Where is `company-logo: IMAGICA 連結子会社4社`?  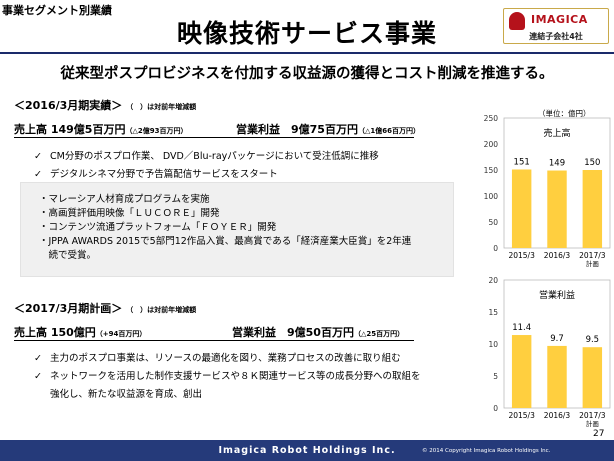 company-logo: IMAGICA 連結子会社4社 is located at coordinates (556, 26).